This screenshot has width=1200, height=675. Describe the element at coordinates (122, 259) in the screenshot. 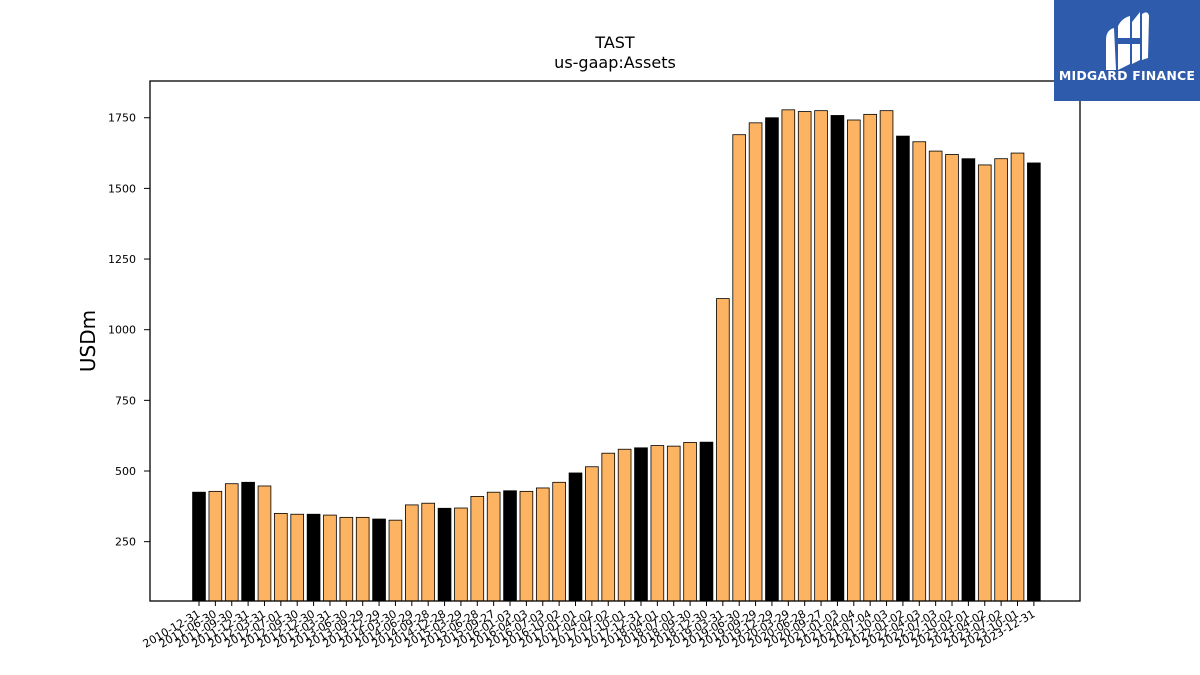

I see `y-tick-label: 1250` at that location.